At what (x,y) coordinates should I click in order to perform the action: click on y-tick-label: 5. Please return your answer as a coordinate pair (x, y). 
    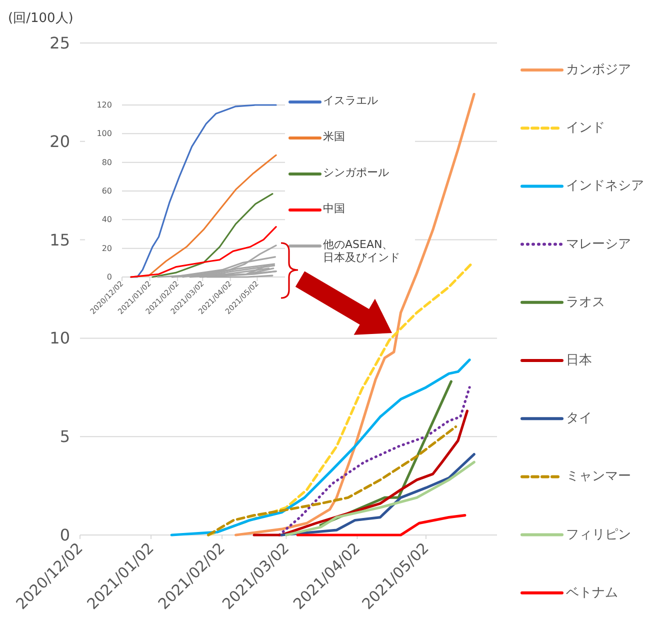
    Looking at the image, I should click on (65, 436).